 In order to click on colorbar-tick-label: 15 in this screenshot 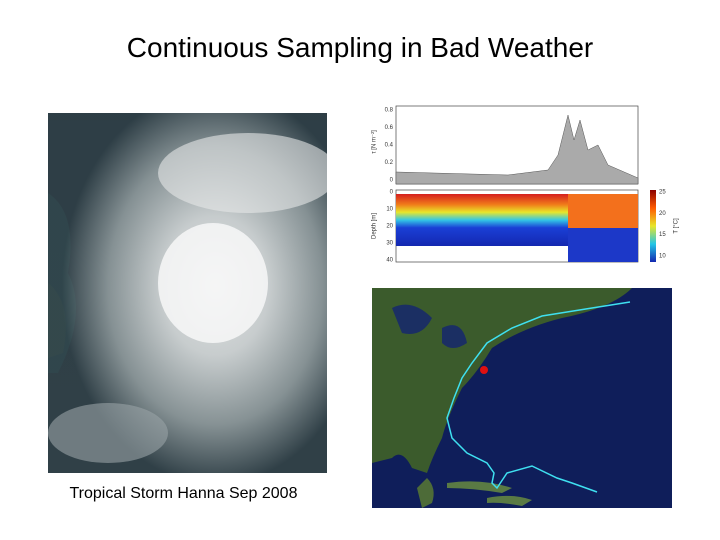, I will do `click(662, 235)`.